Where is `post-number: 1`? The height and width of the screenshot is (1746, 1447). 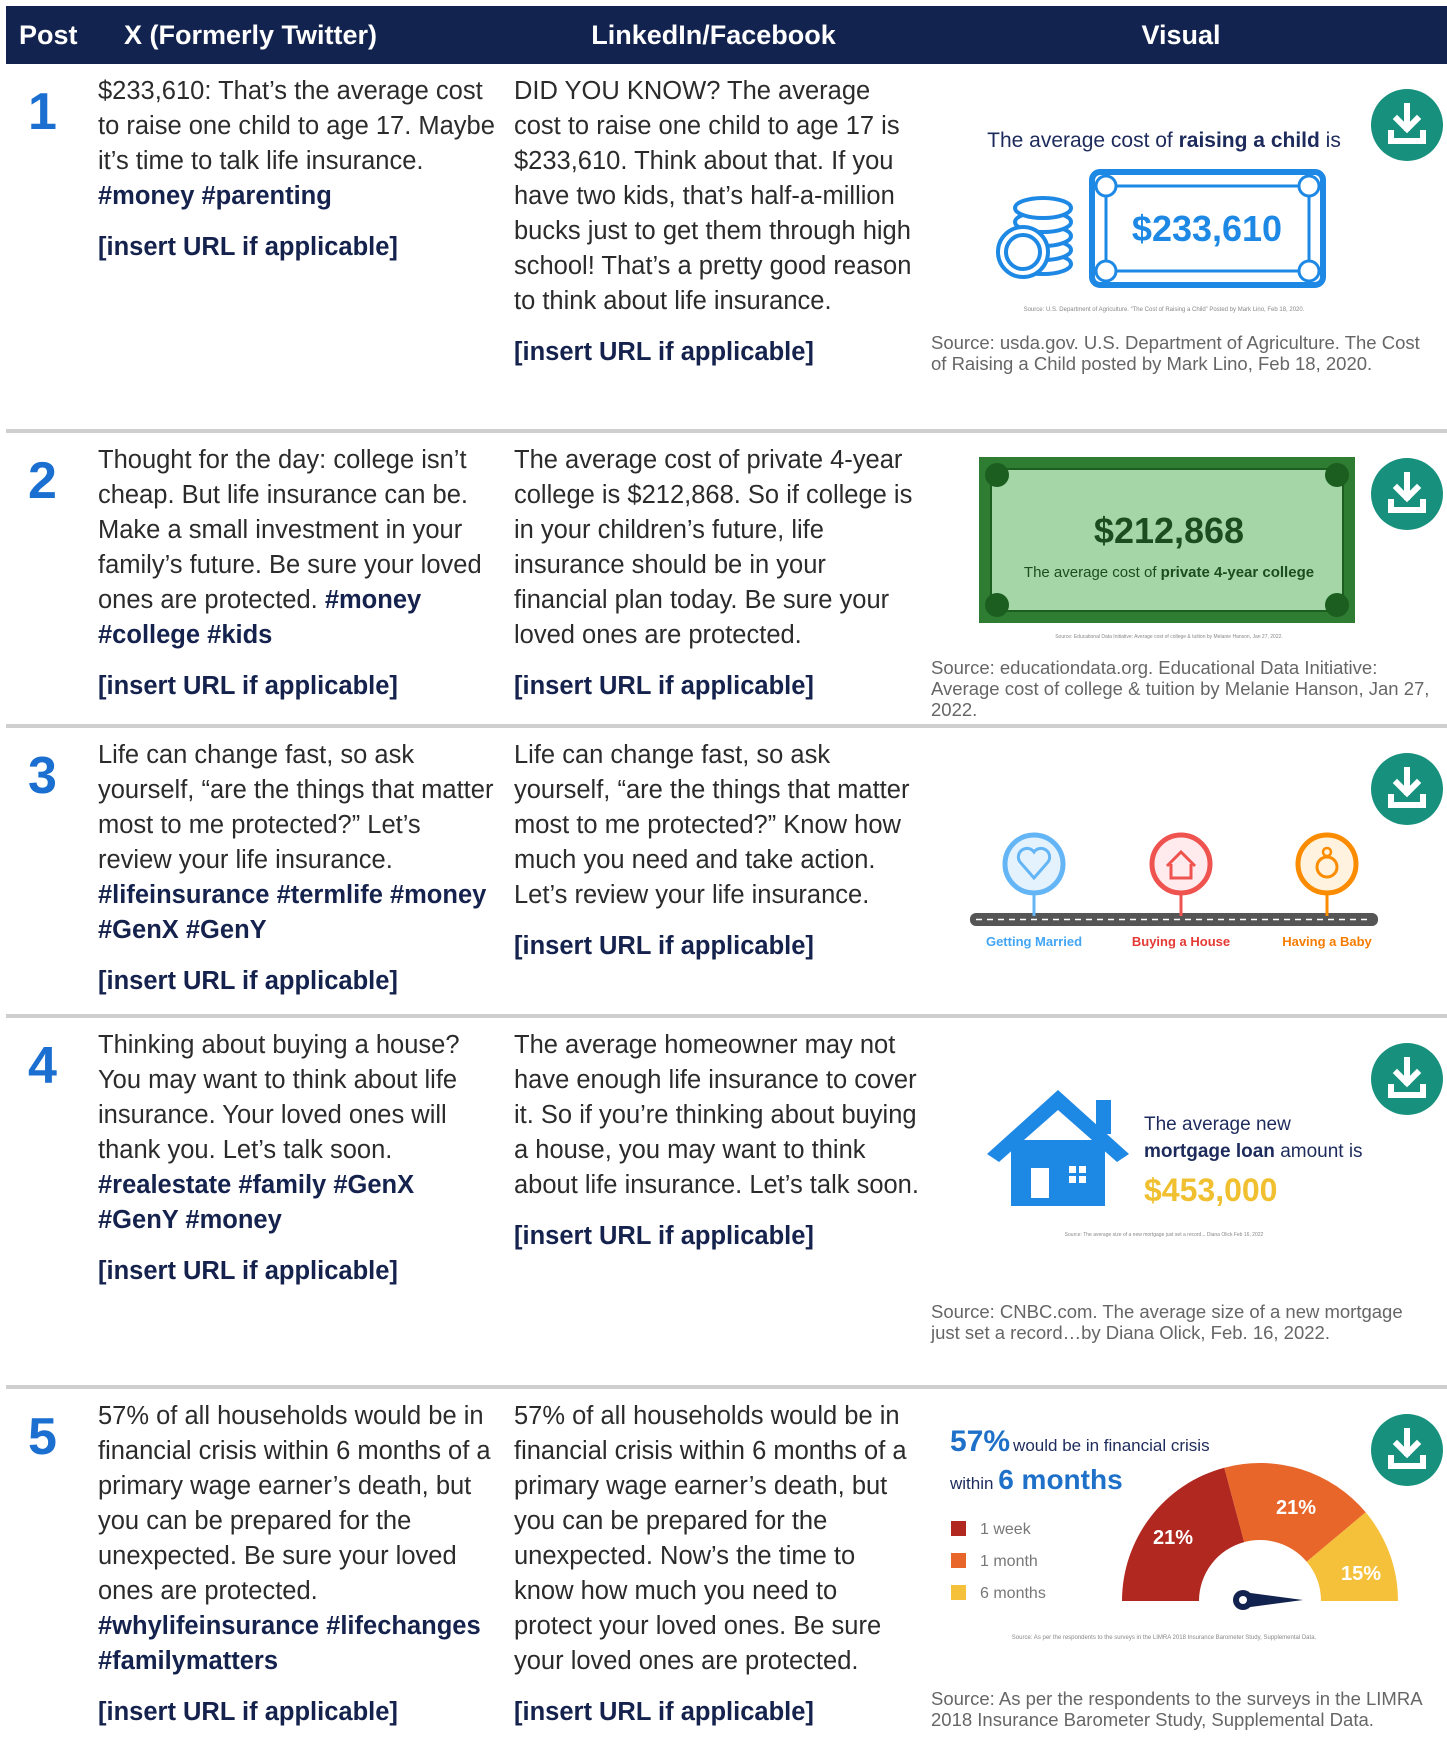 post-number: 1 is located at coordinates (42, 112).